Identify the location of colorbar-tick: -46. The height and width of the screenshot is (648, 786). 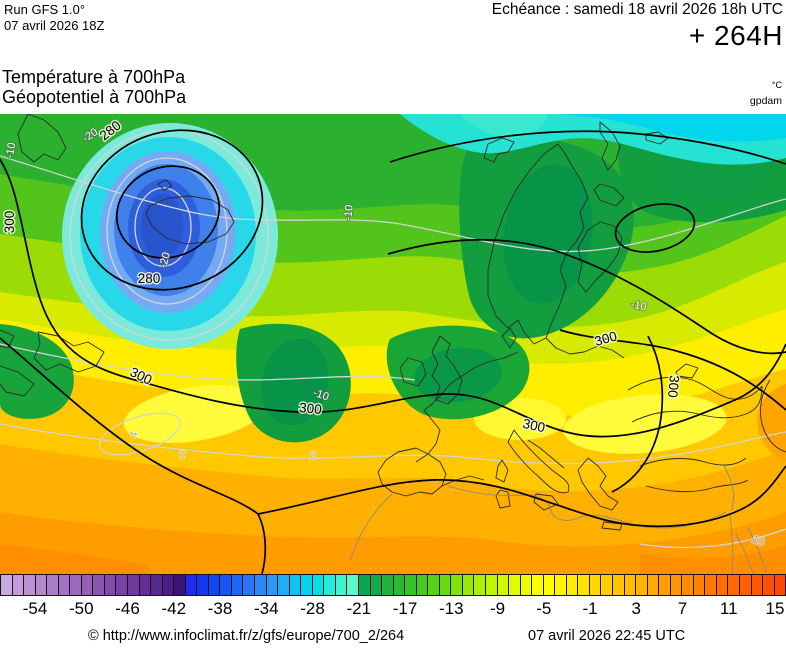
(127, 608).